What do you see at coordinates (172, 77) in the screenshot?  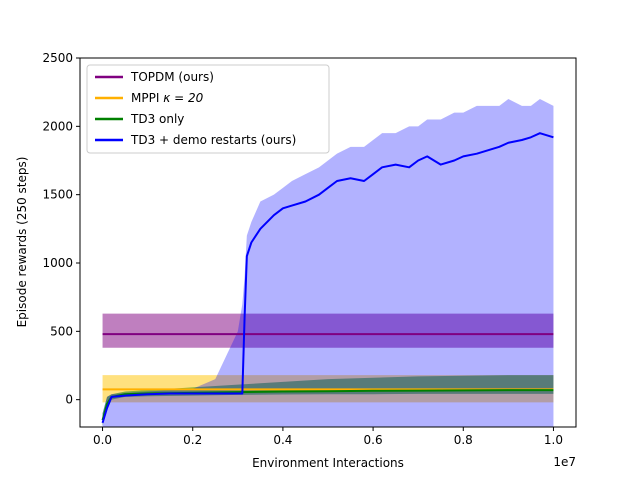 I see `legend-label-0: TOPDM (ours)` at bounding box center [172, 77].